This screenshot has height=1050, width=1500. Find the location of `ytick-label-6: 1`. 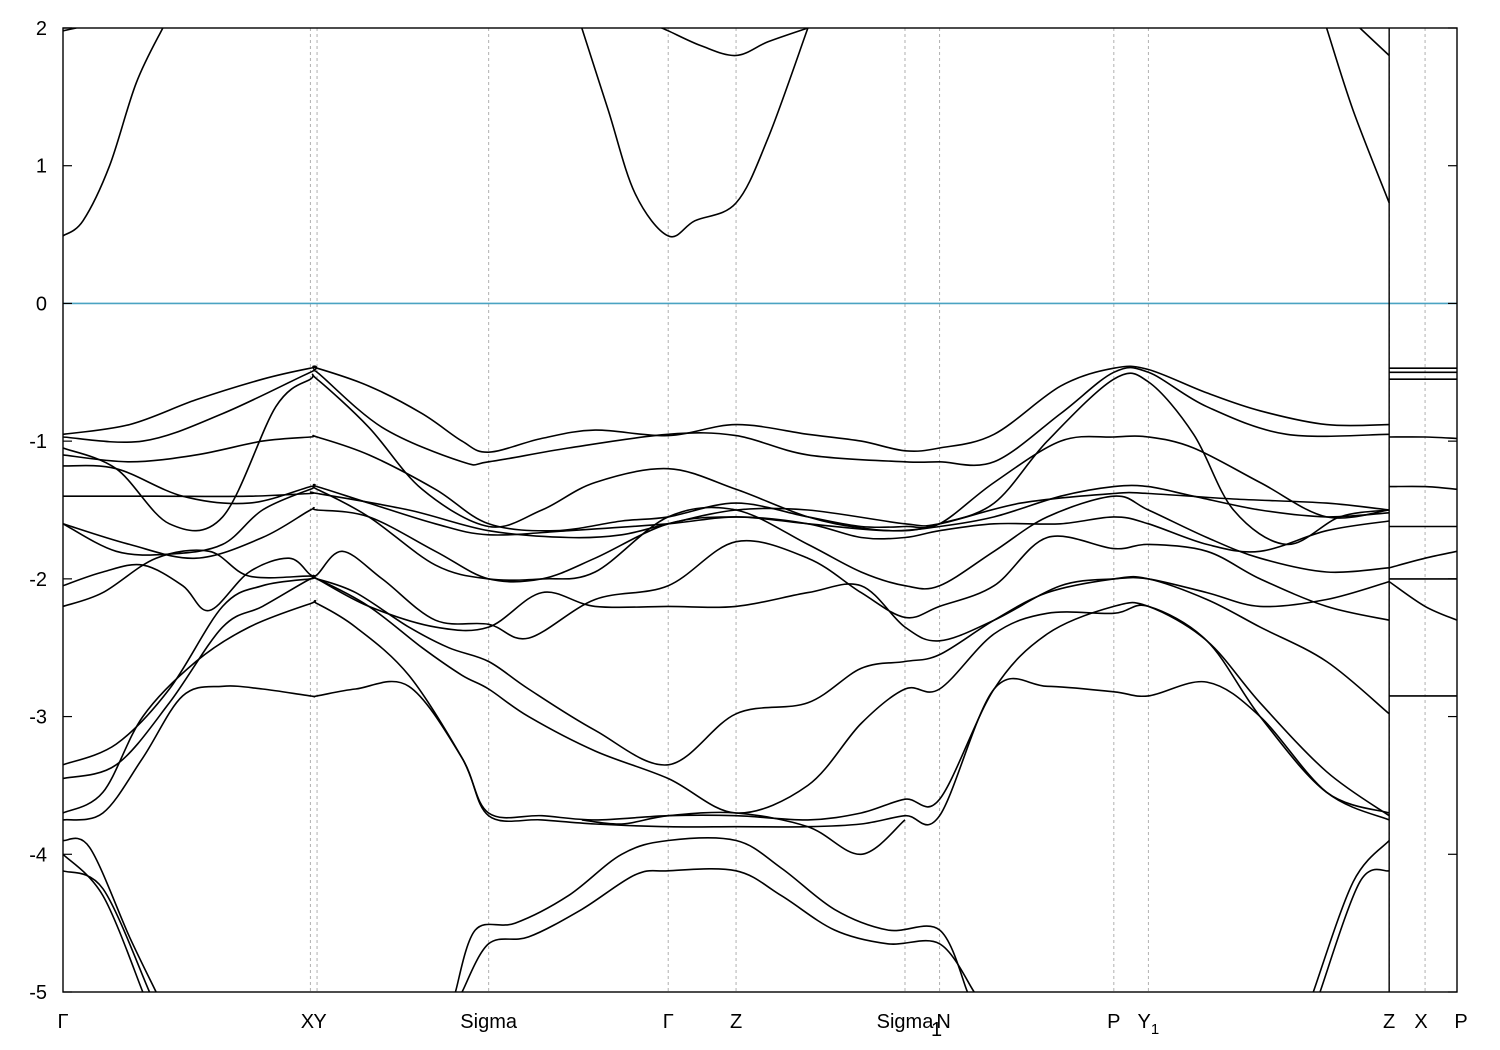

ytick-label-6: 1 is located at coordinates (41, 167).